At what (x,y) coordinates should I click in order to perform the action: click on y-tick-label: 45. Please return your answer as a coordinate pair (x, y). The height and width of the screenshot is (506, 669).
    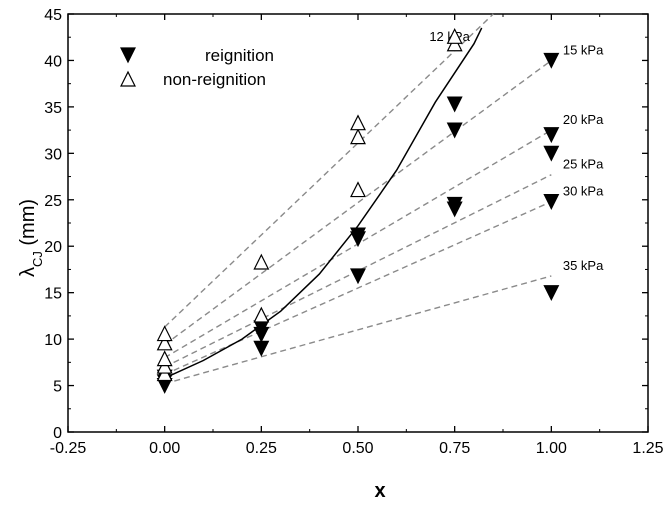
    Looking at the image, I should click on (53, 15).